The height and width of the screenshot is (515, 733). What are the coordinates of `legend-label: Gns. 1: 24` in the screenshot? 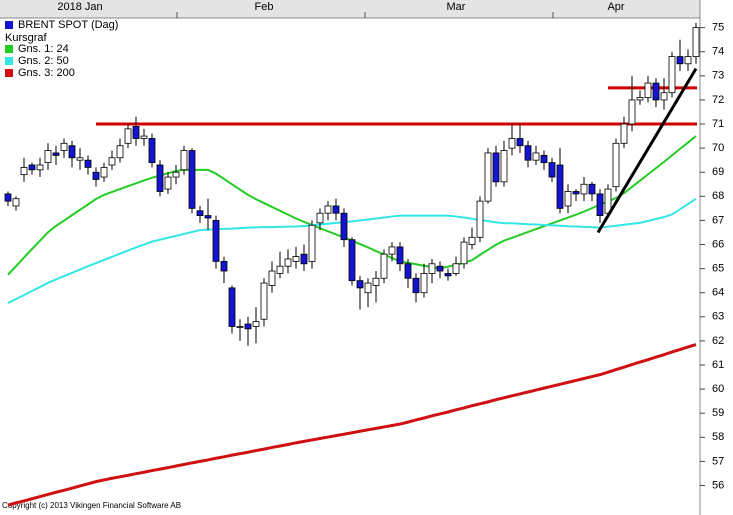 It's located at (43, 49).